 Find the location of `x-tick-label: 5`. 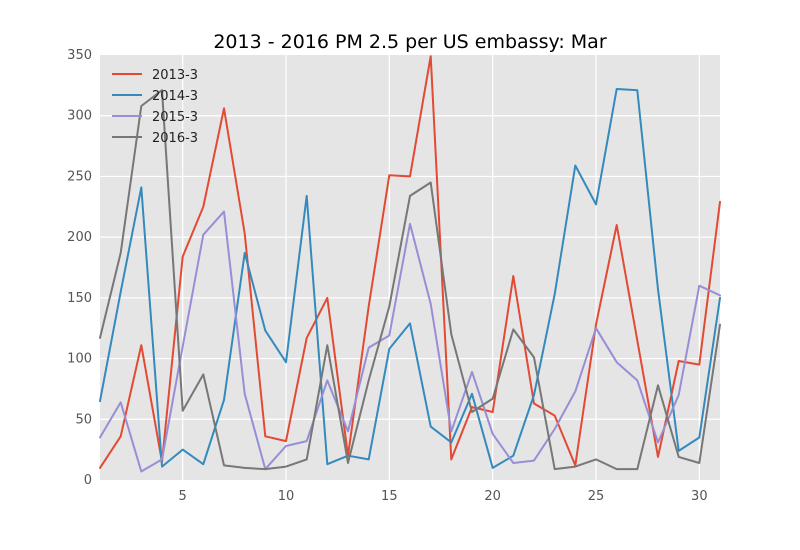

x-tick-label: 5 is located at coordinates (183, 496).